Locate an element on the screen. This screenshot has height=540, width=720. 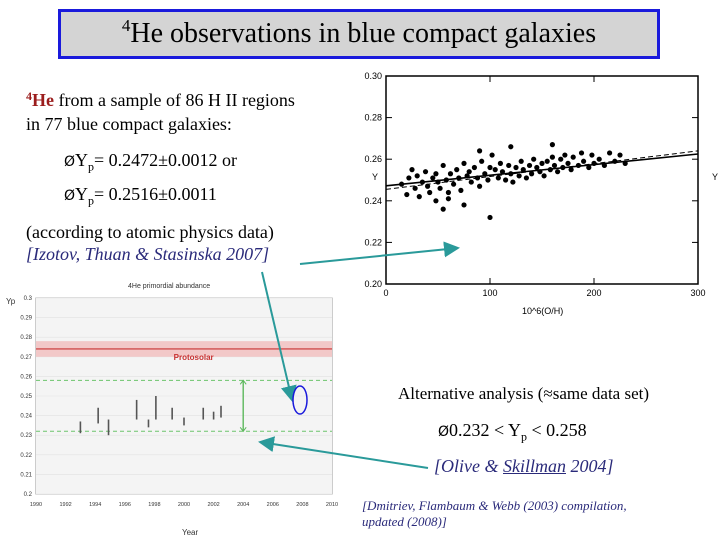
alt-range-sub: p is located at coordinates (524, 436).